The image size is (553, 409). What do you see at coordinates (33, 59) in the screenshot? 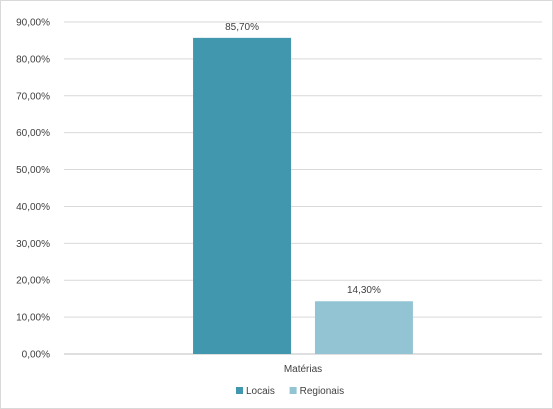
I see `y-tick-label: 80,00%` at bounding box center [33, 59].